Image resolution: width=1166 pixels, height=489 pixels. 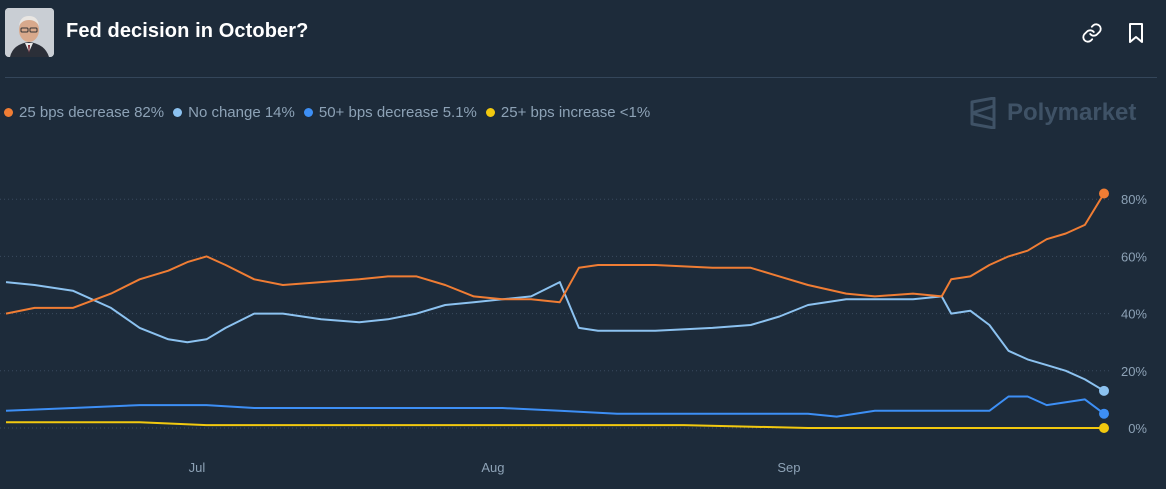 I want to click on header-divider, so click(x=581, y=77).